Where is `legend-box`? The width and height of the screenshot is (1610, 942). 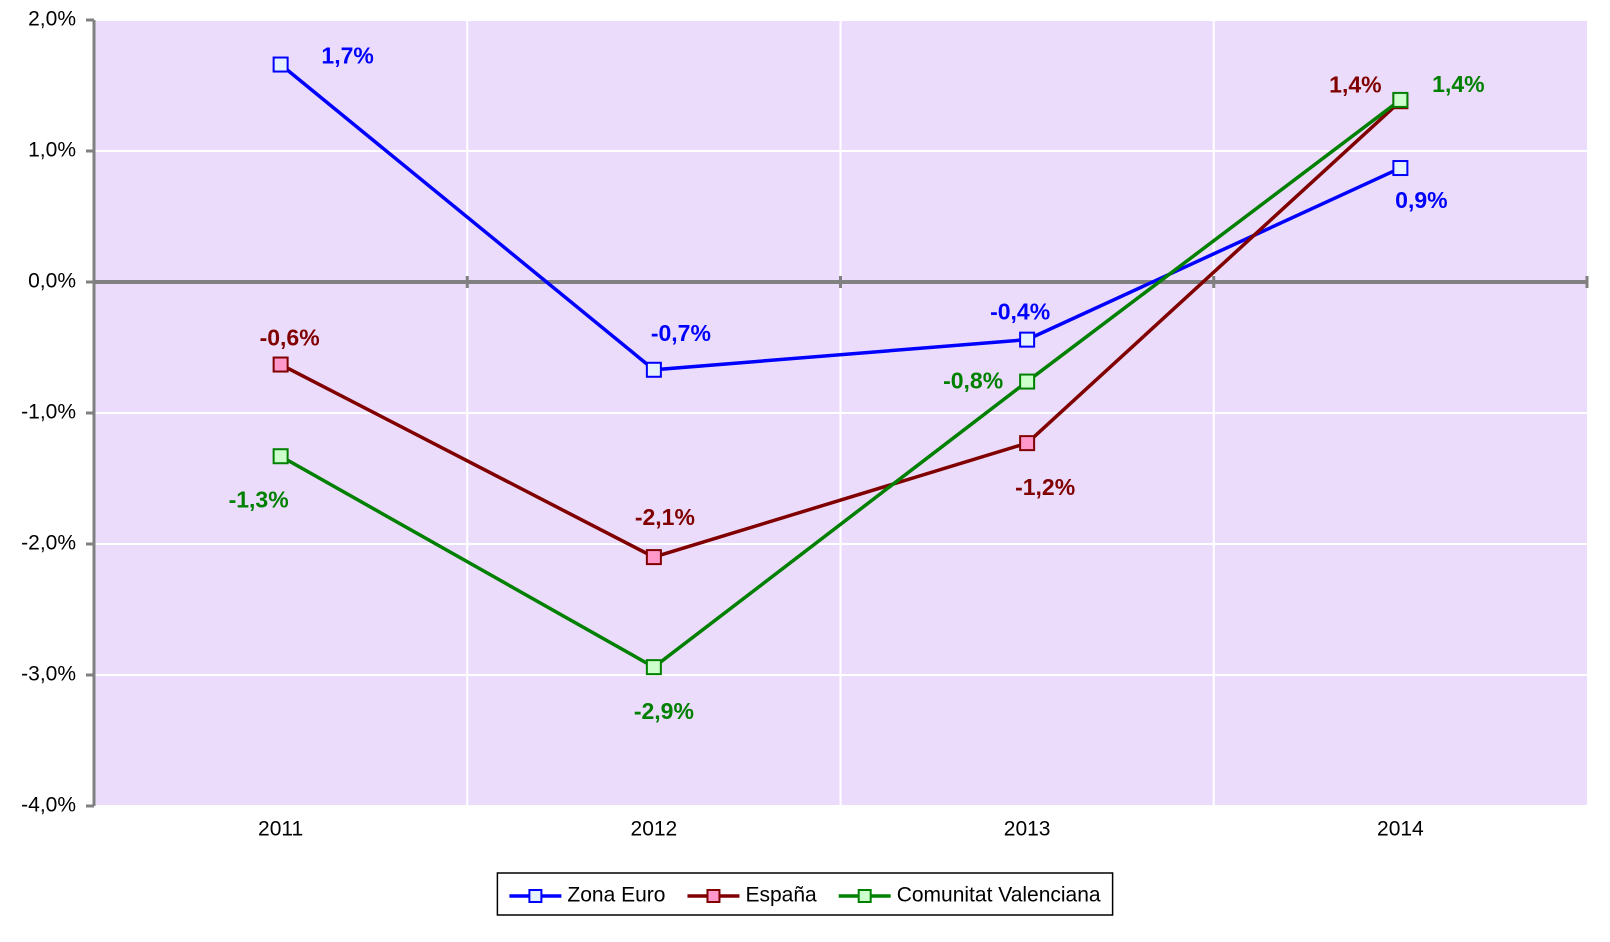
legend-box is located at coordinates (805, 894).